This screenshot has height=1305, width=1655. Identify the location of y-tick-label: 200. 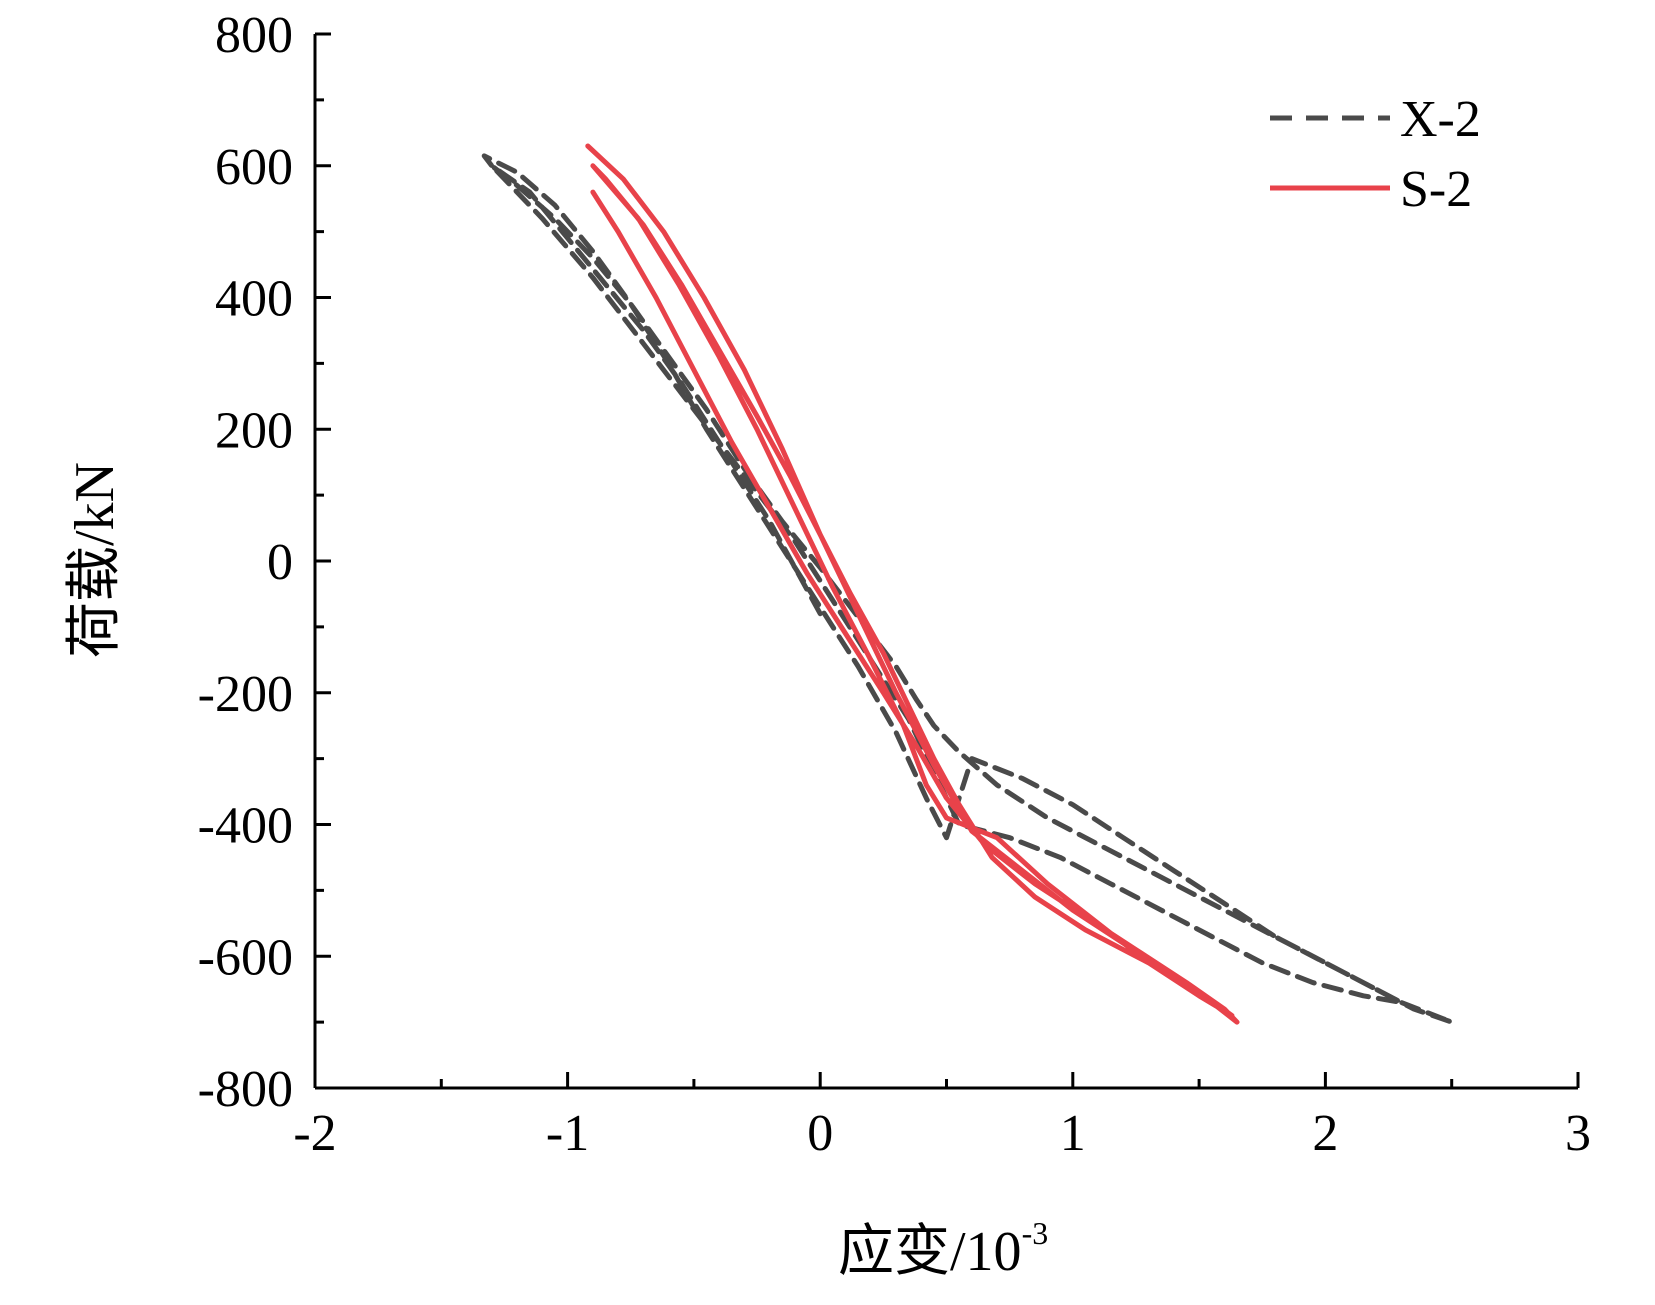
(254, 430).